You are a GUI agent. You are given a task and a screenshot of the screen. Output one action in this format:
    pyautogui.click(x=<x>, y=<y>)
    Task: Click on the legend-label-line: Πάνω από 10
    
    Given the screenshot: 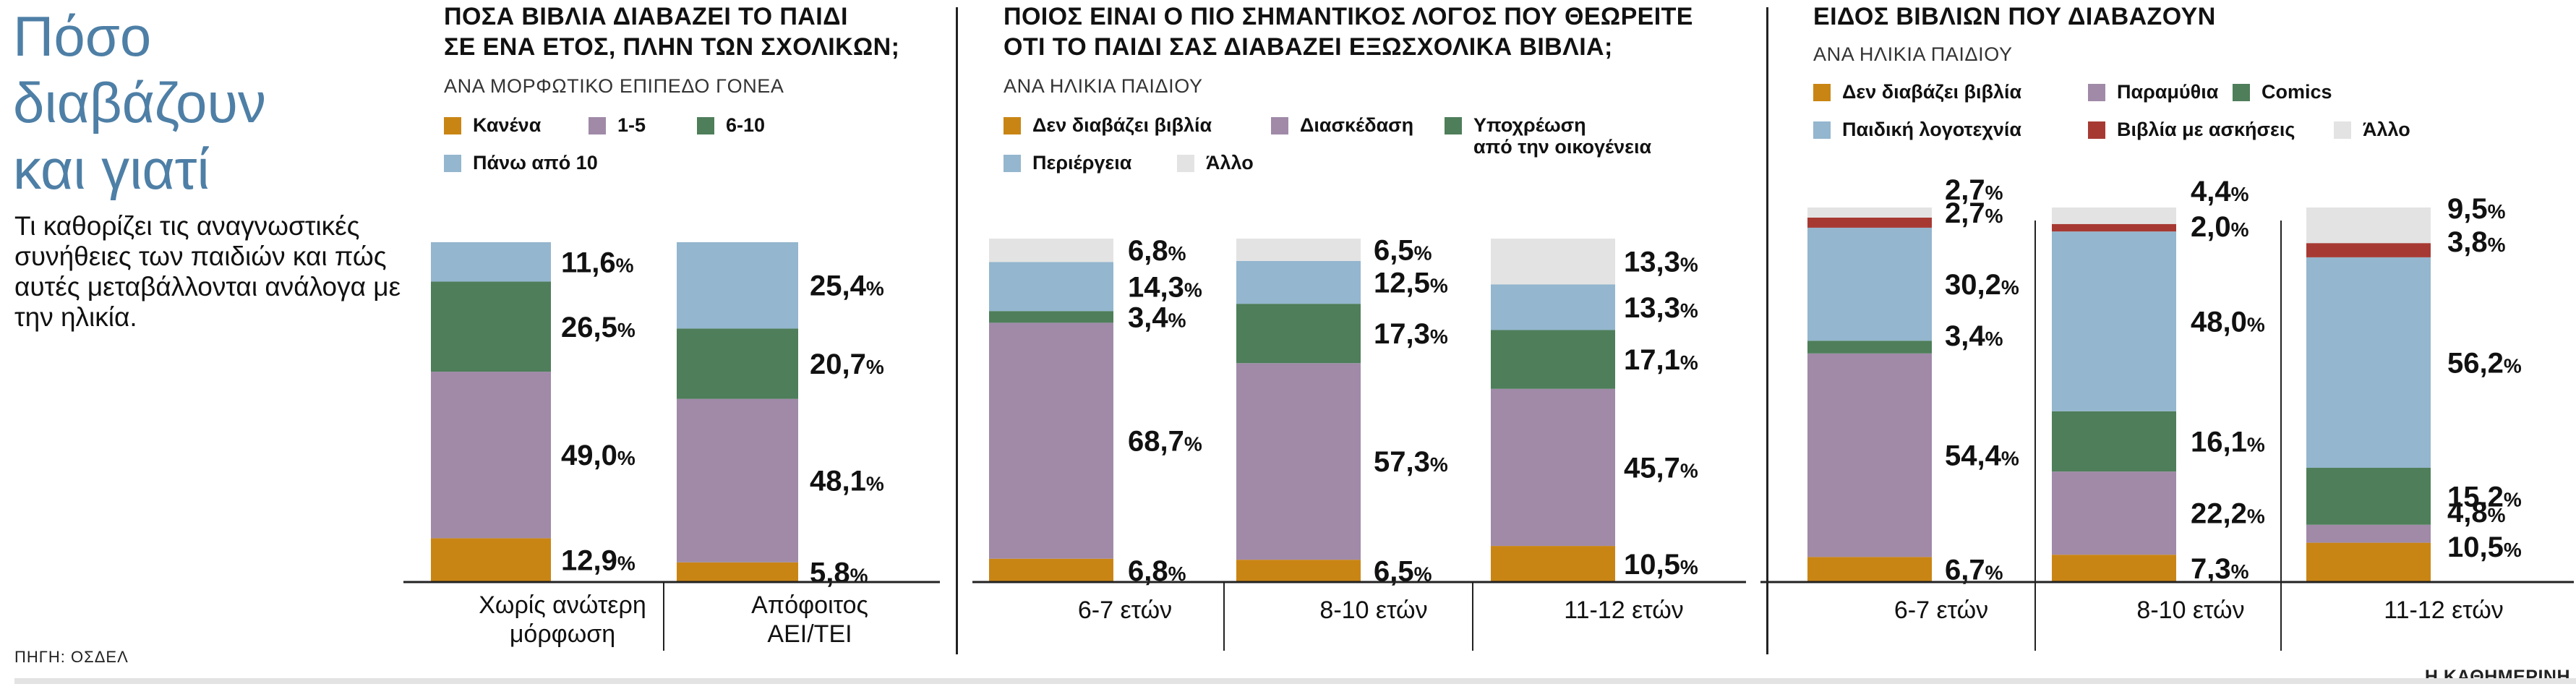 What is the action you would take?
    pyautogui.click(x=535, y=163)
    